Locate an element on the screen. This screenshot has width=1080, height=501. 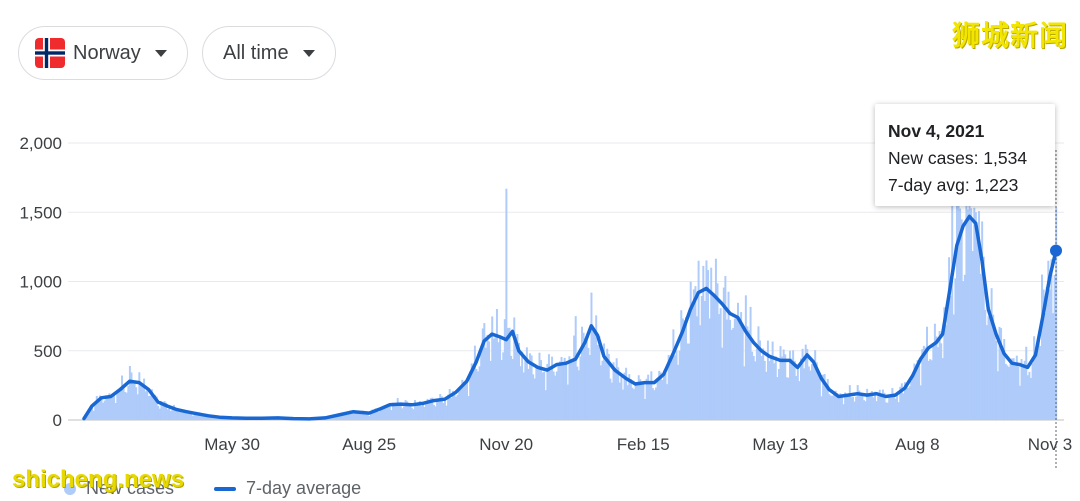
time-range-selector: All time is located at coordinates (269, 53).